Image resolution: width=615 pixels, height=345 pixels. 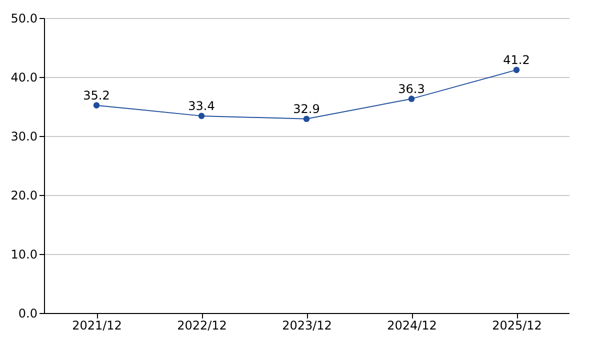 What do you see at coordinates (412, 325) in the screenshot?
I see `x-tick-label: 2024/12` at bounding box center [412, 325].